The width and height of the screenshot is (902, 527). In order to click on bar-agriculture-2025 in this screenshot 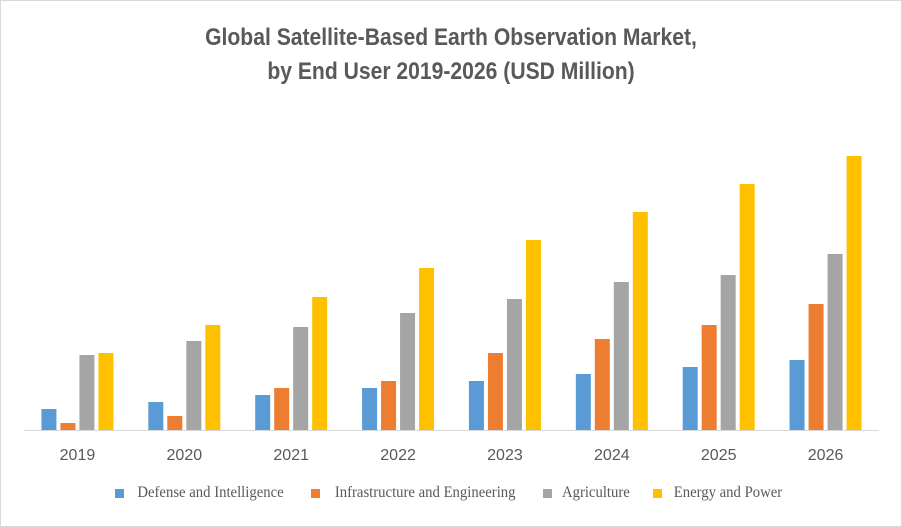, I will do `click(728, 352)`.